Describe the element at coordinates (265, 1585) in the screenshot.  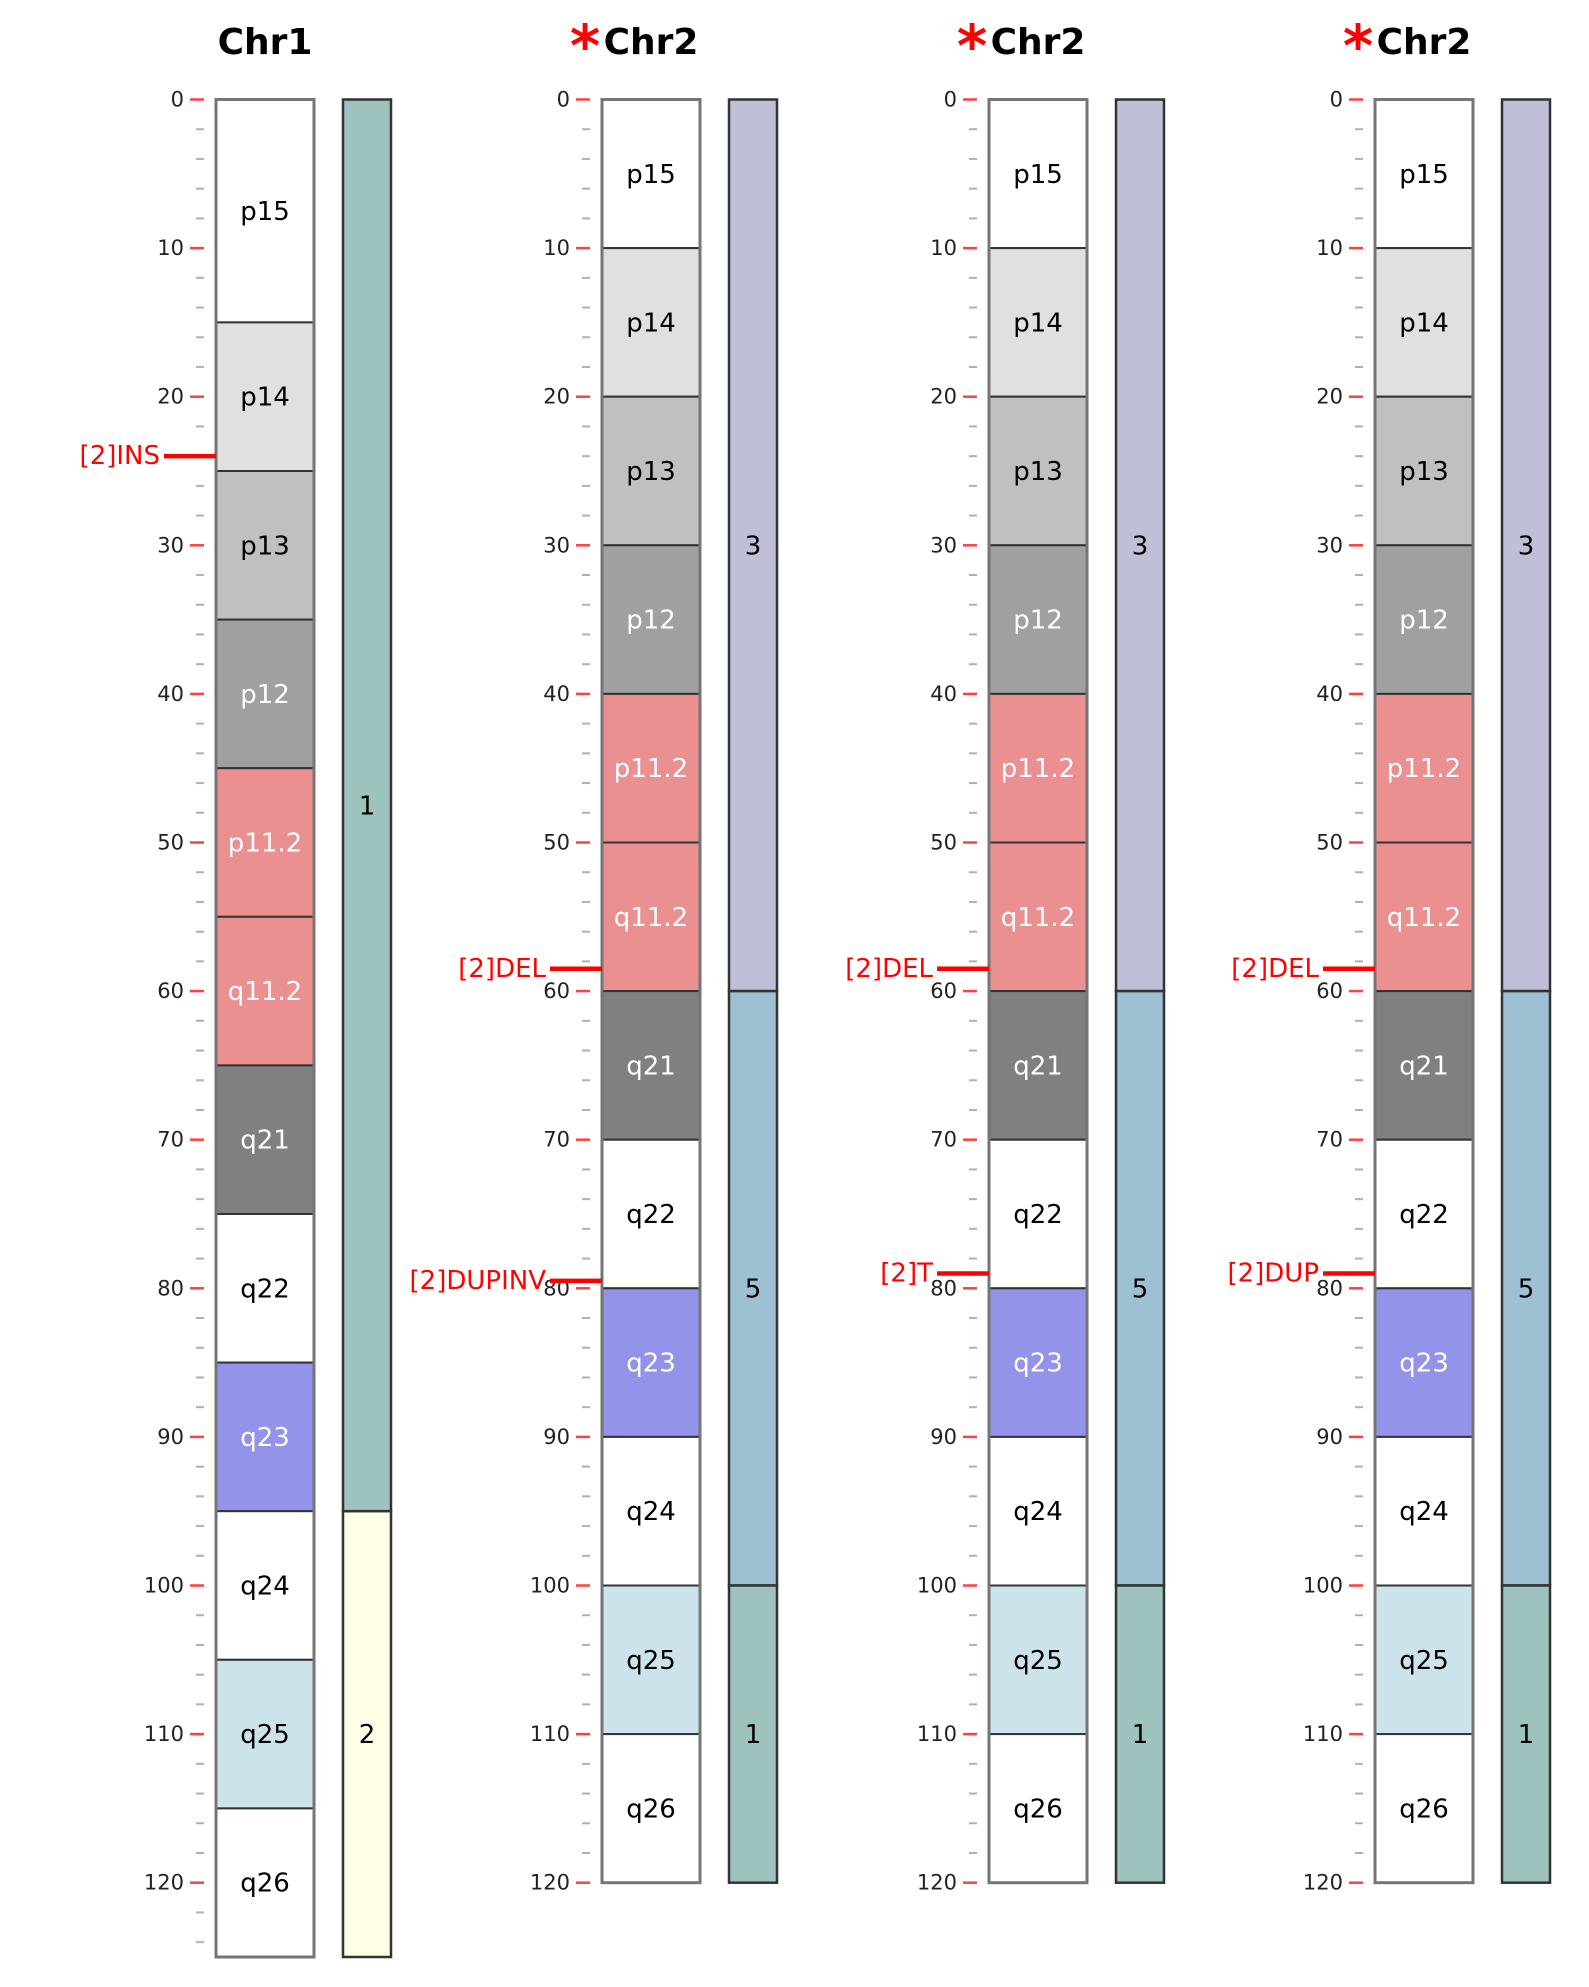
I see `band-q24` at that location.